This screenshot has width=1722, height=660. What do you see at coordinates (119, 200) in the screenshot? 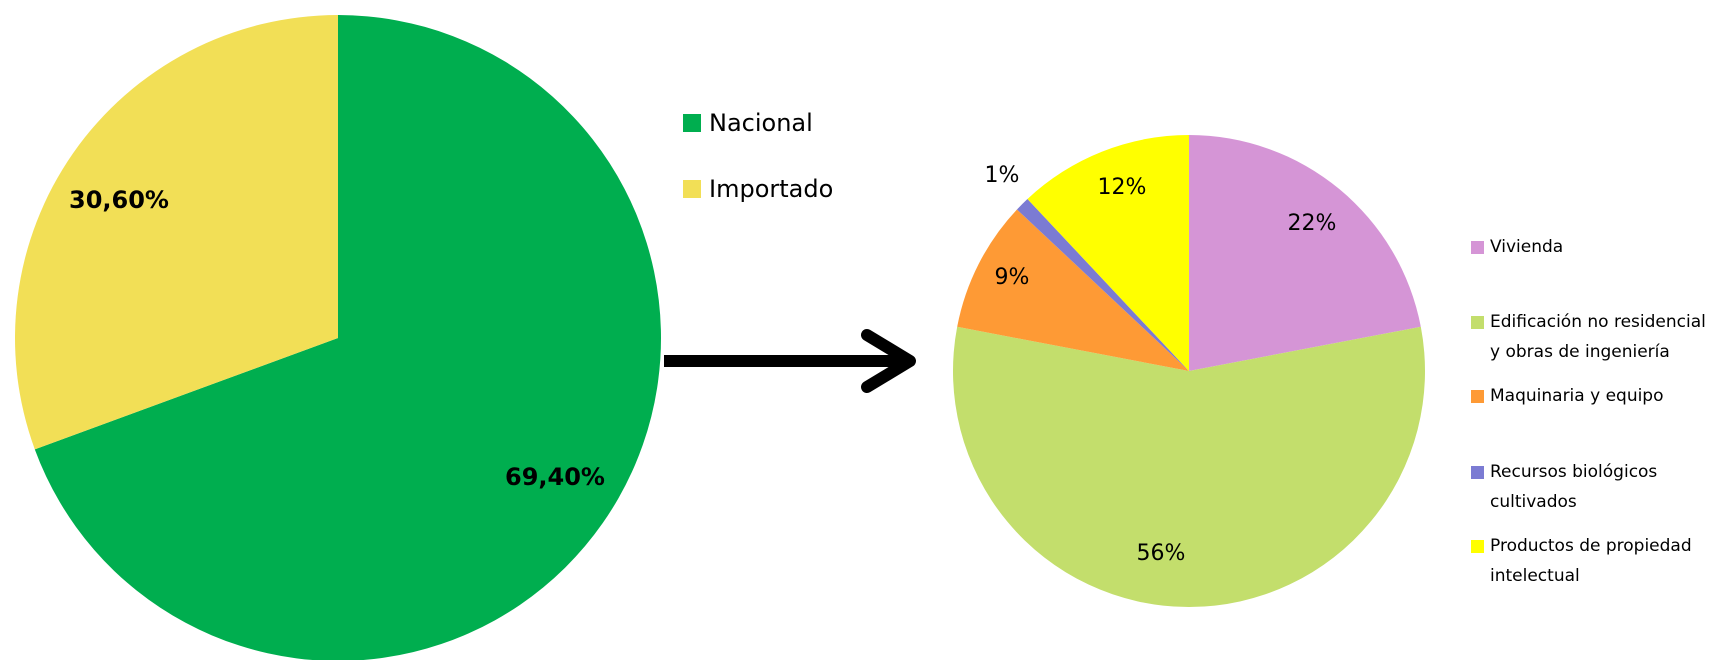
I see `data-label: 30,60%` at bounding box center [119, 200].